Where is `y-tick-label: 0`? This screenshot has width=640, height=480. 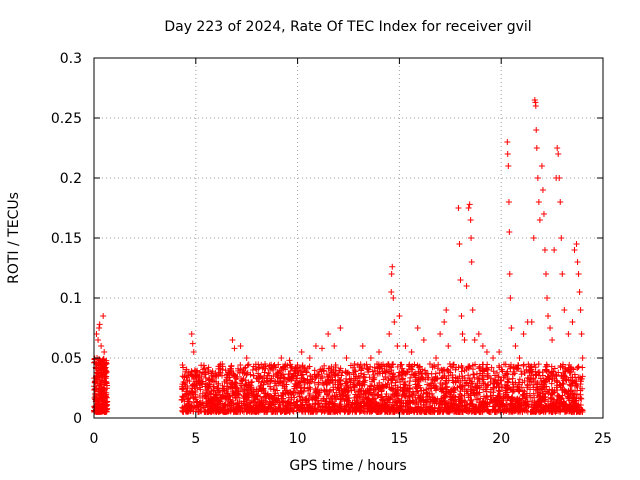
y-tick-label: 0 is located at coordinates (77, 419).